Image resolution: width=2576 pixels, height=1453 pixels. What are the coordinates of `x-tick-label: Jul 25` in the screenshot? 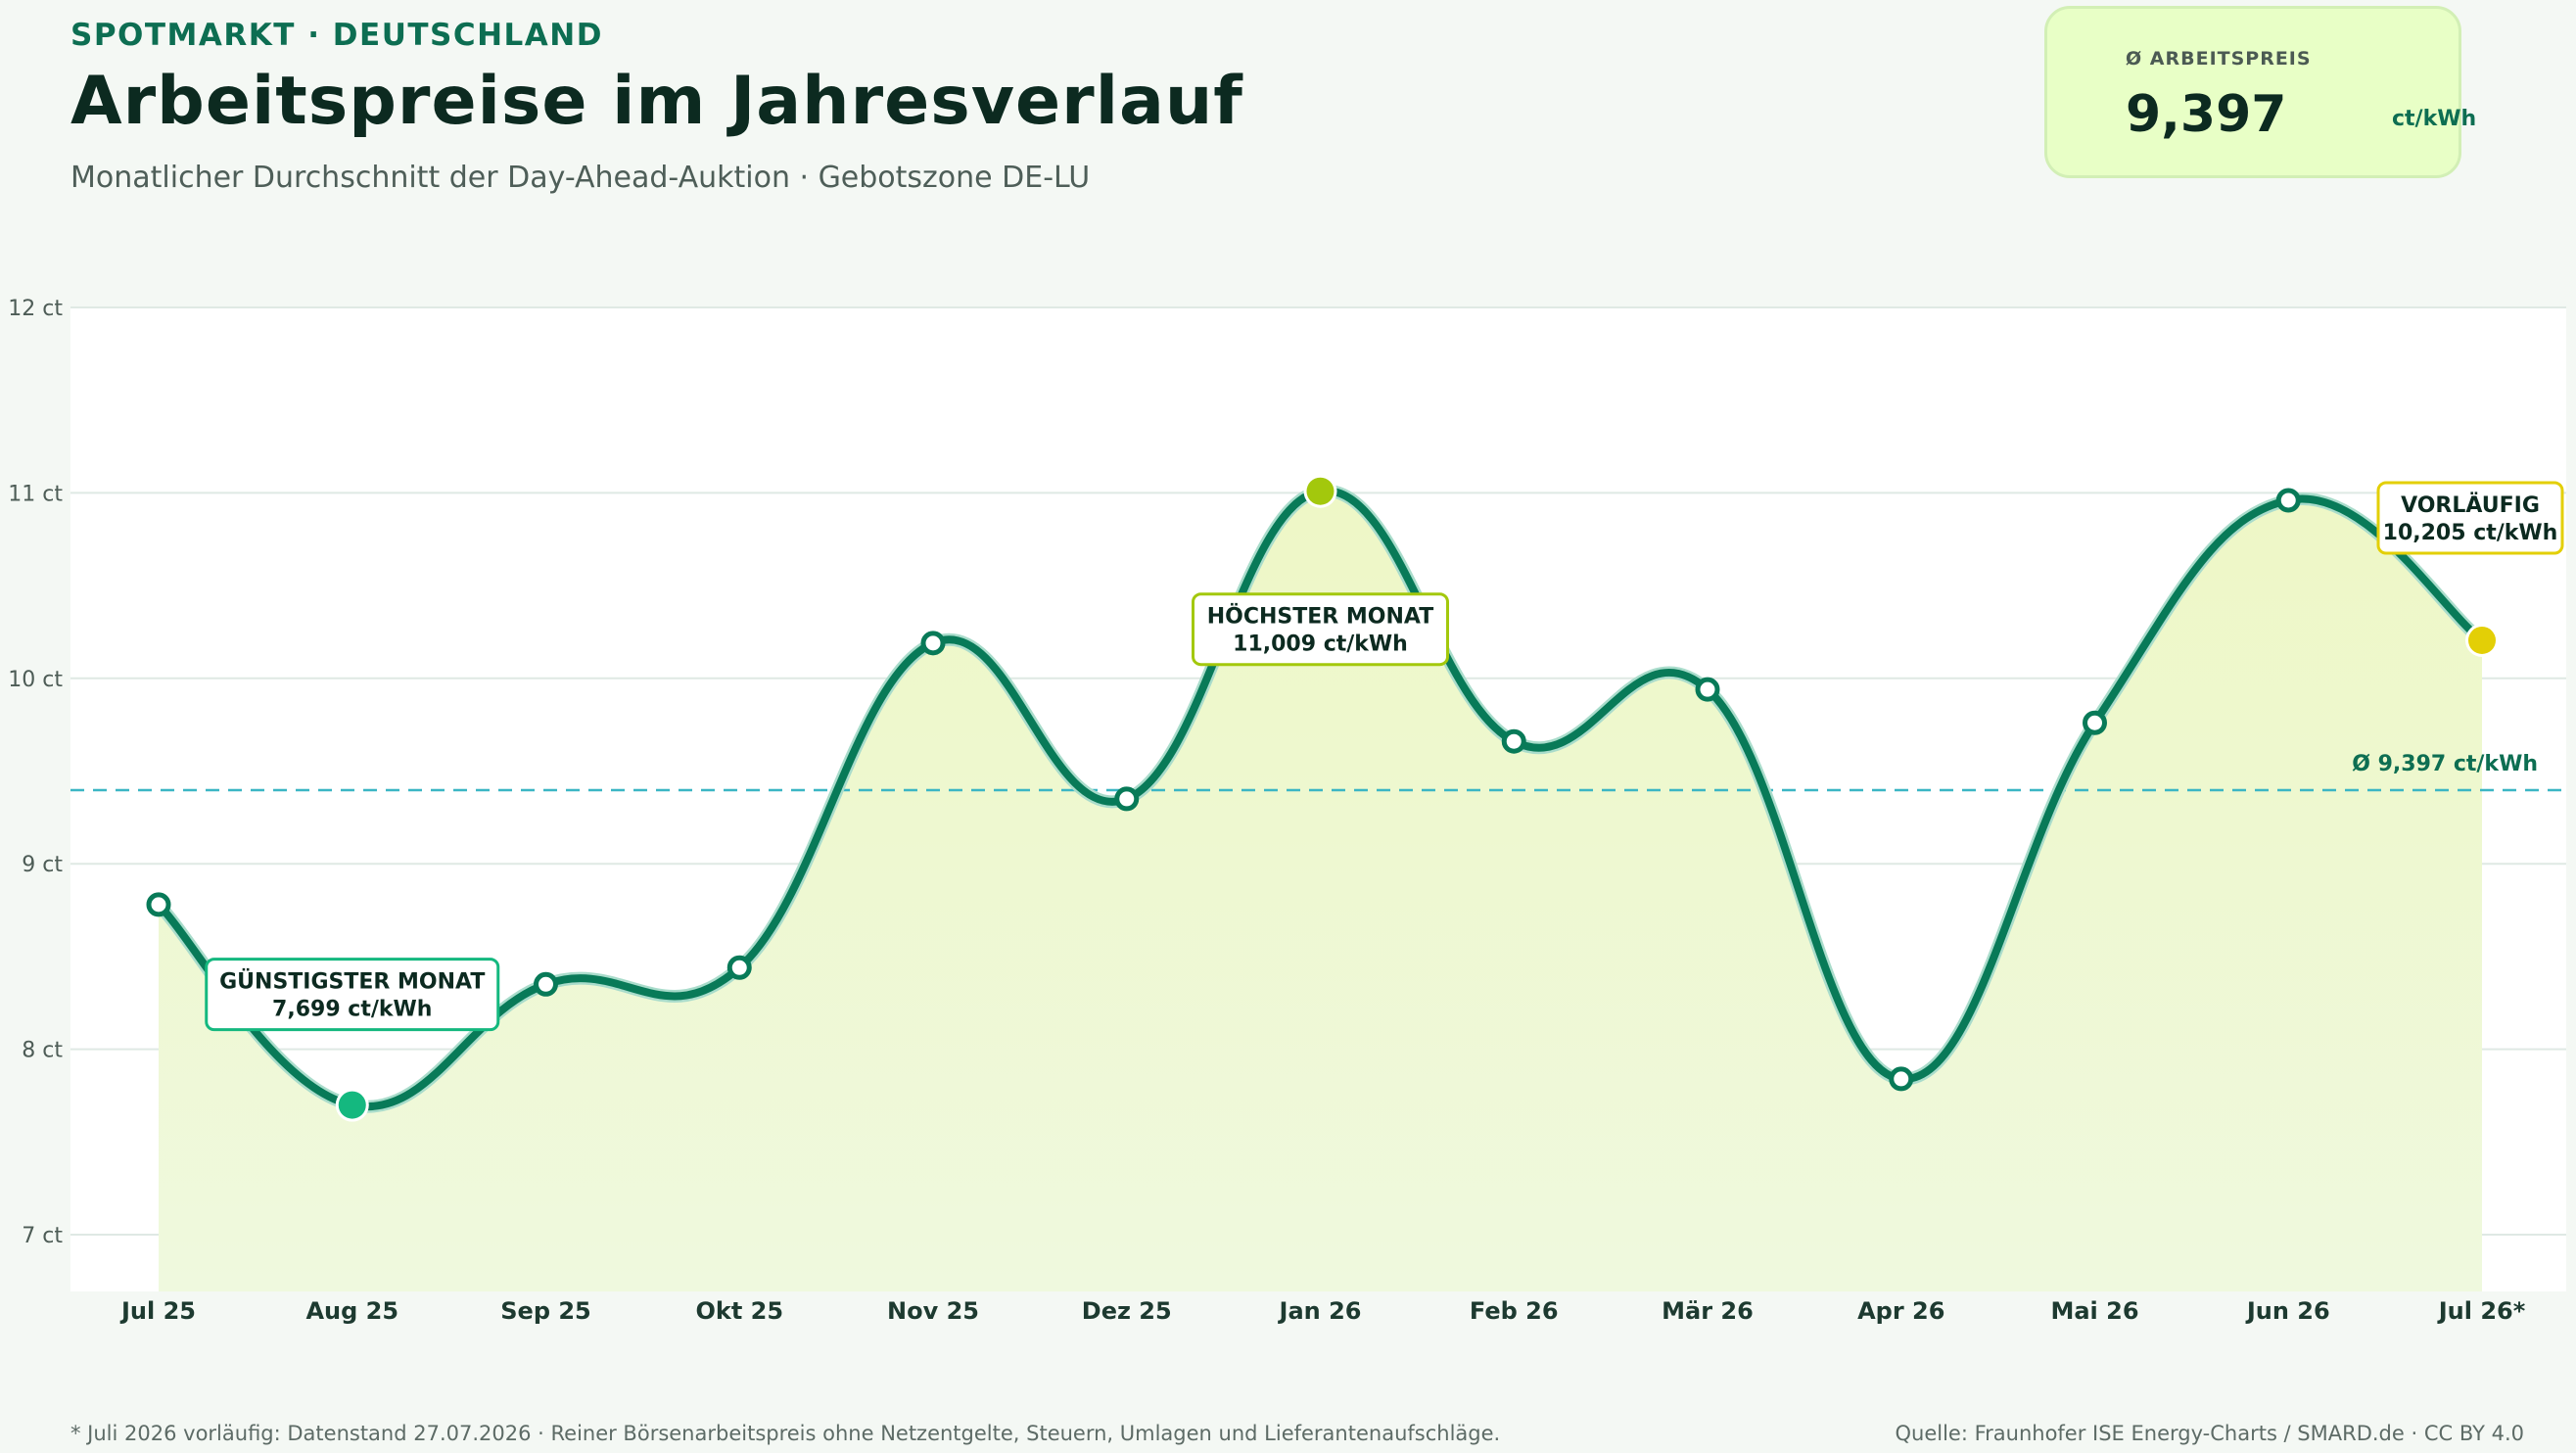 It's located at (157, 1311).